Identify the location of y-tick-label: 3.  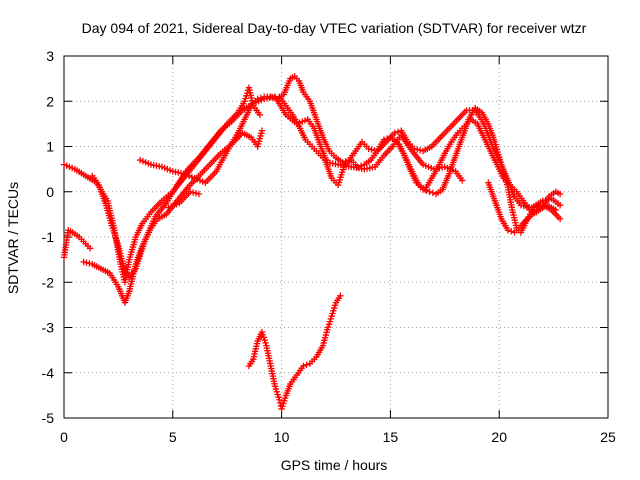
(50, 56).